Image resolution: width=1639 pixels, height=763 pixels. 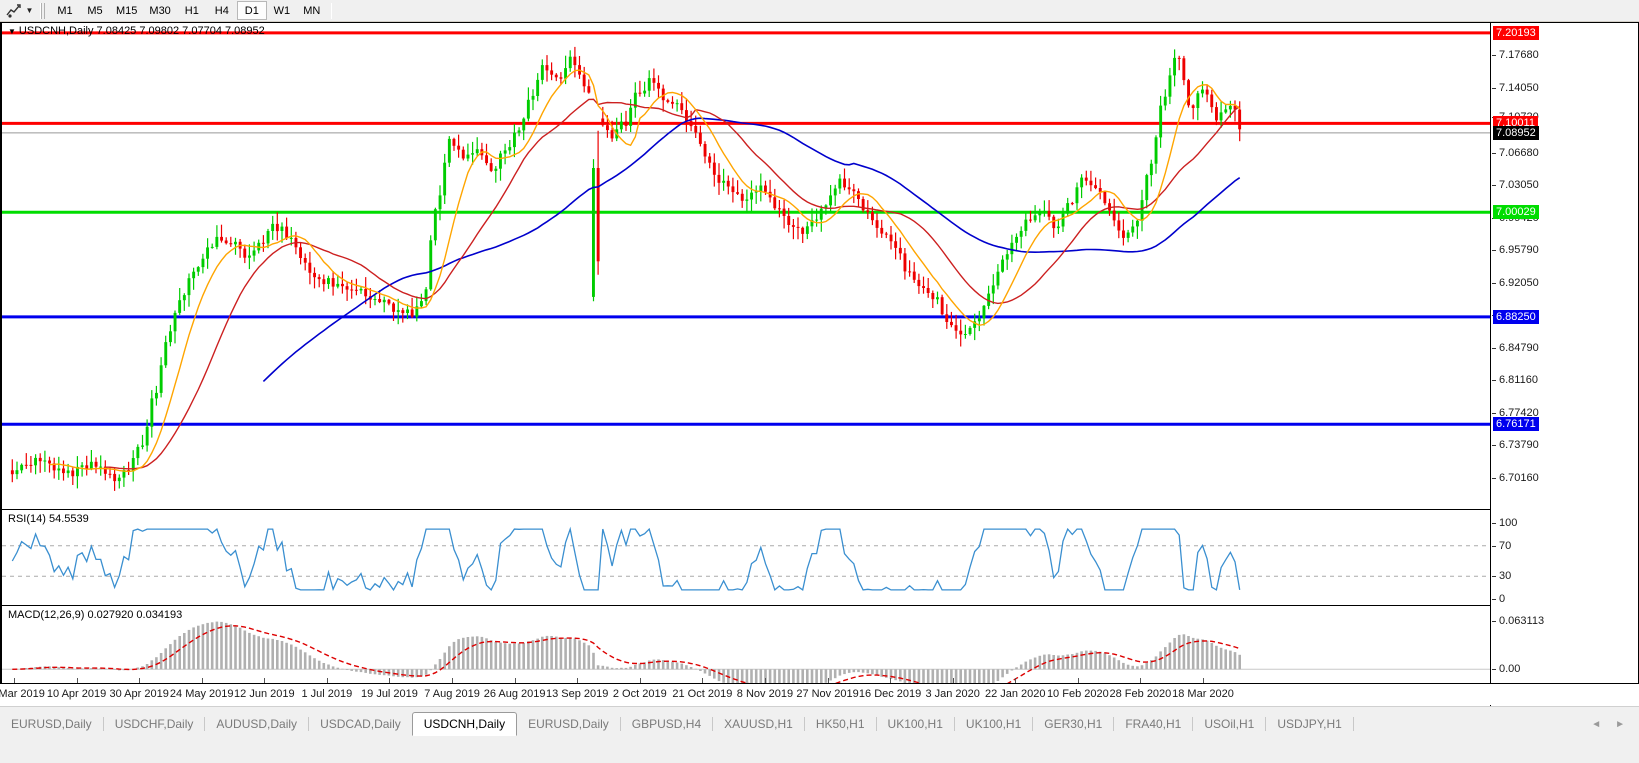 What do you see at coordinates (13, 11) in the screenshot?
I see `chart-tools-icon` at bounding box center [13, 11].